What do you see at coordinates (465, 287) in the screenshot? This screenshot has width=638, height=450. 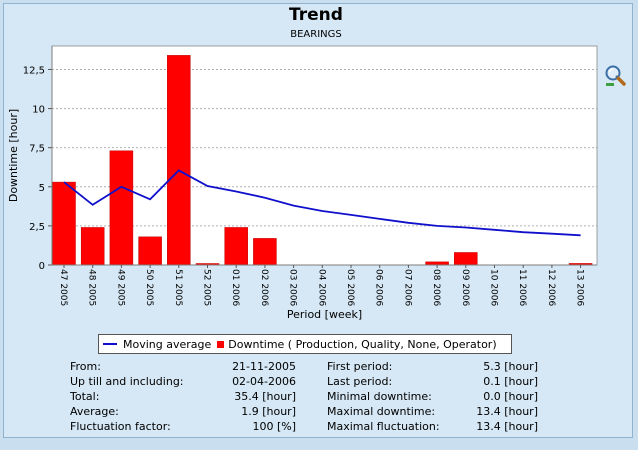 I see `x-tick-label: 09 2006` at bounding box center [465, 287].